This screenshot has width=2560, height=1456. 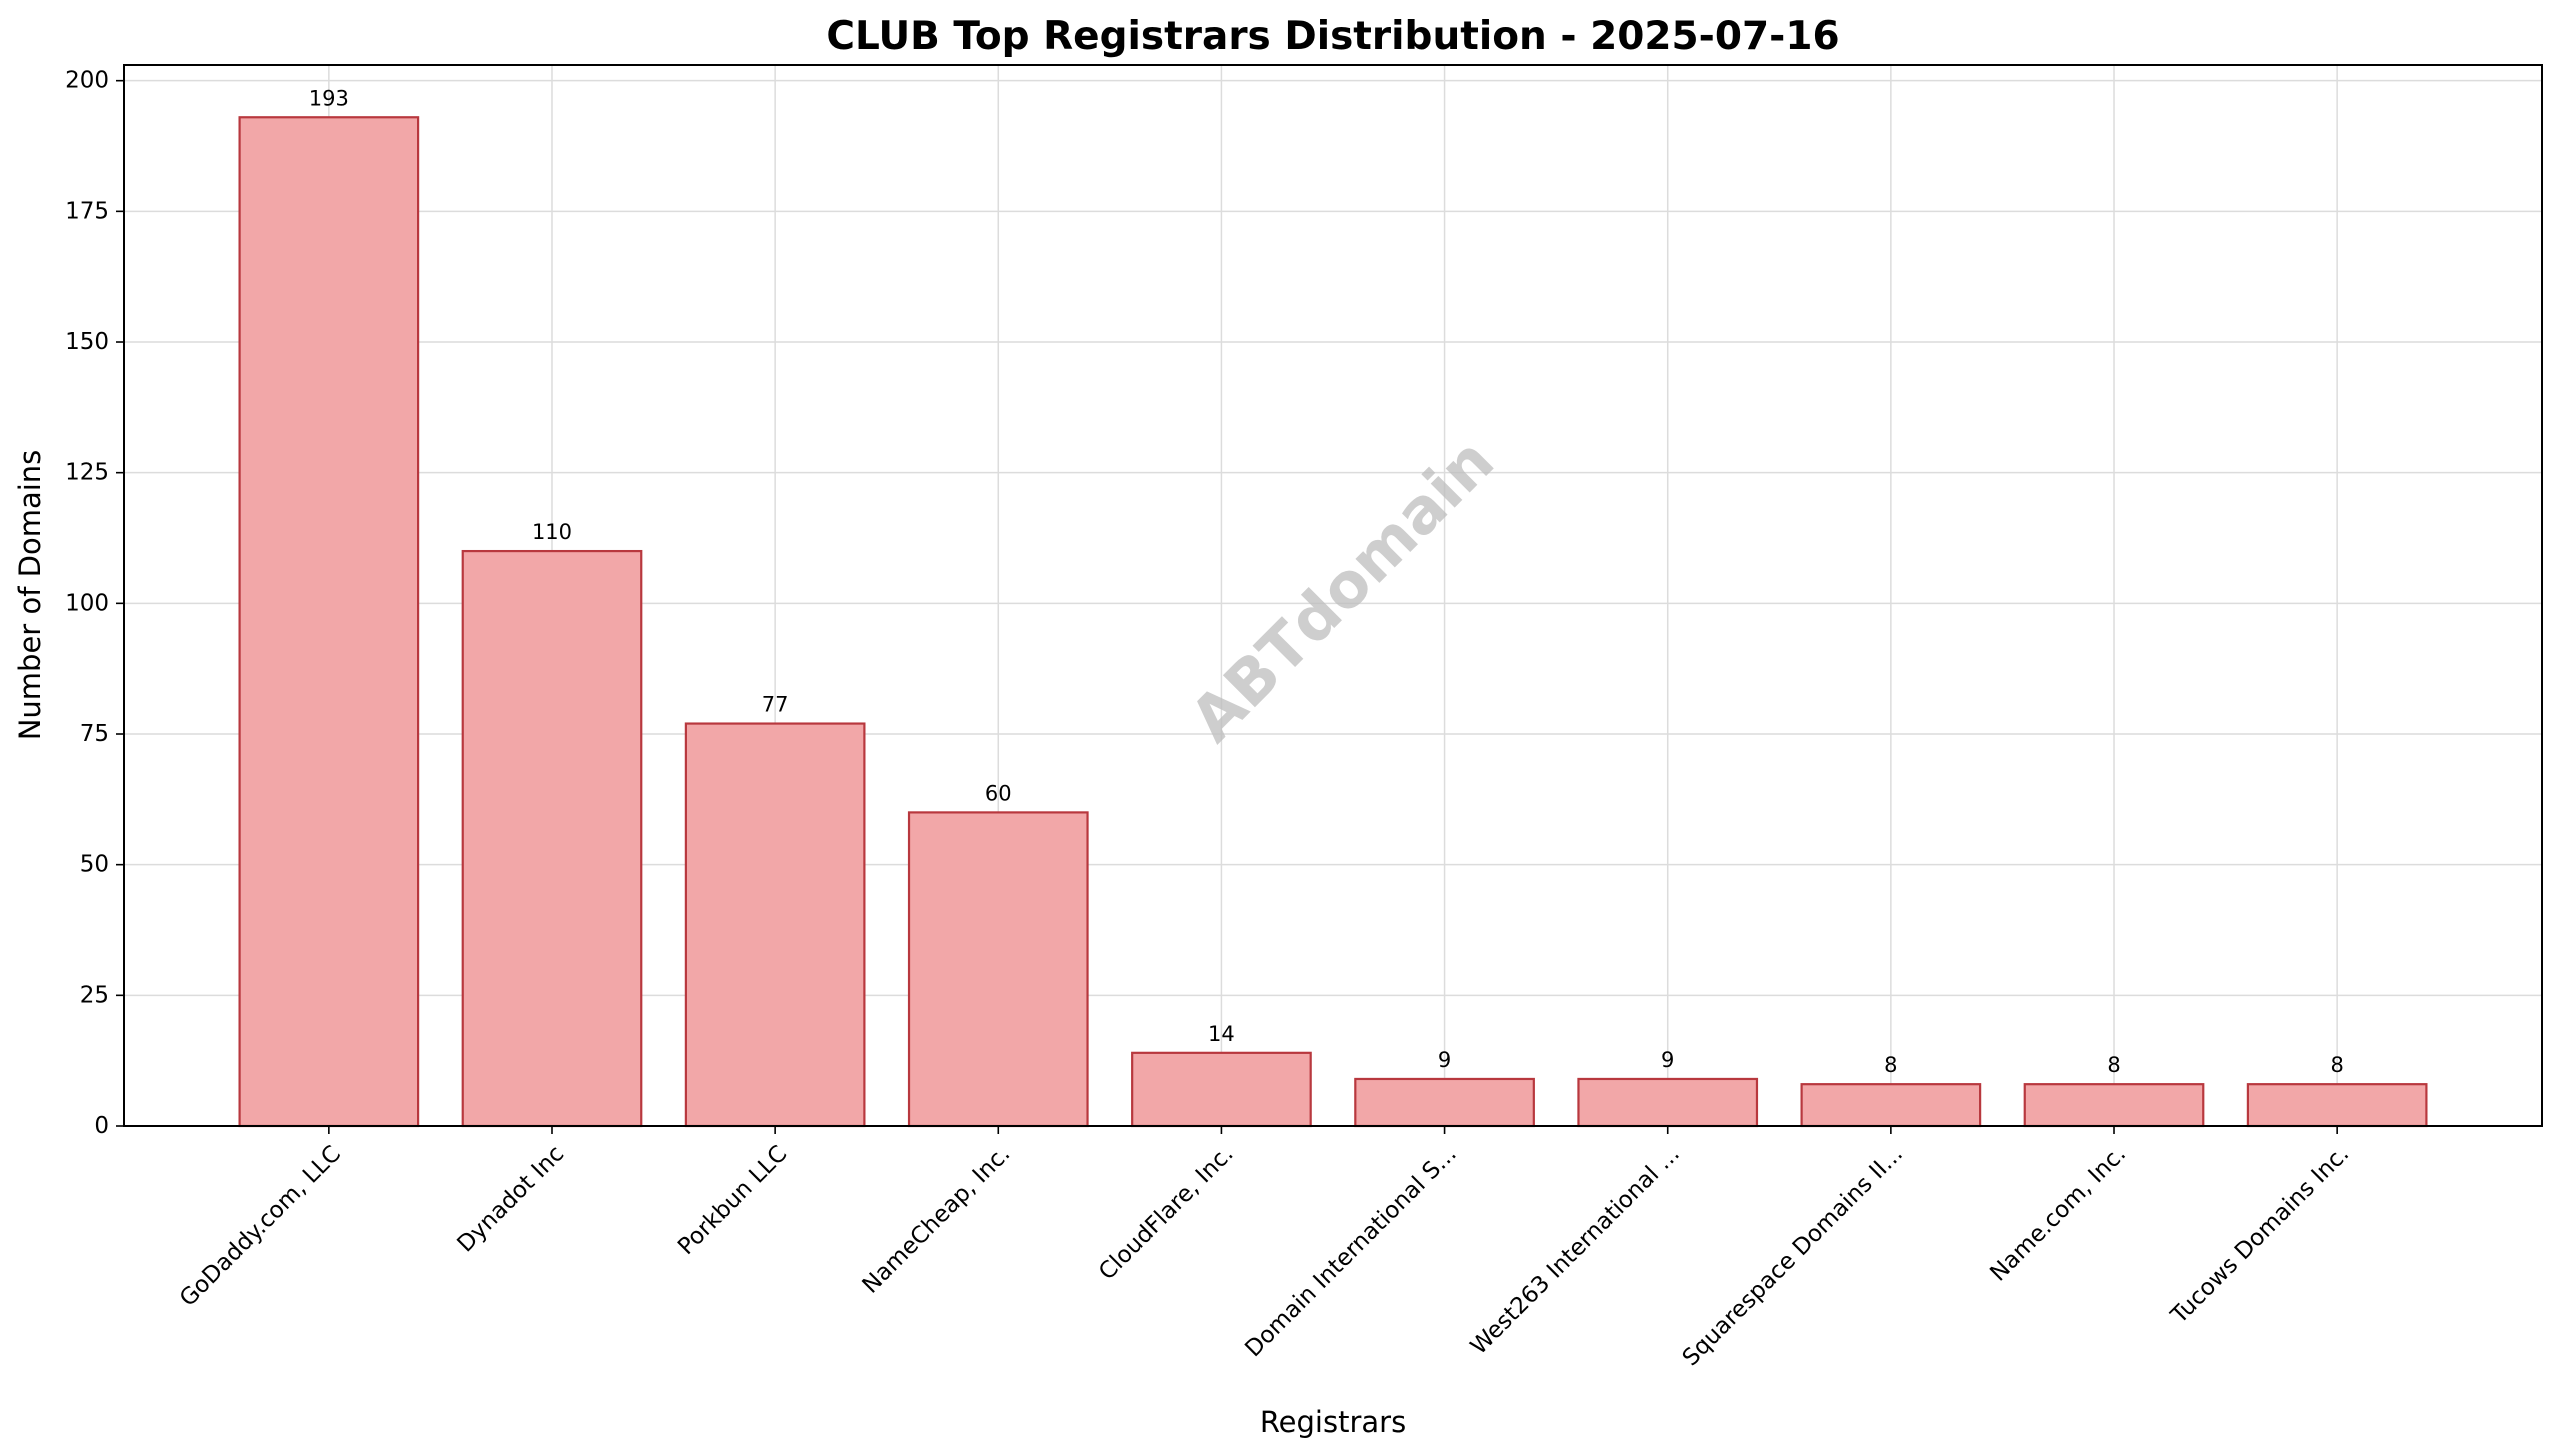 I want to click on x-tick-label: Tucows Domains Inc., so click(x=2260, y=1235).